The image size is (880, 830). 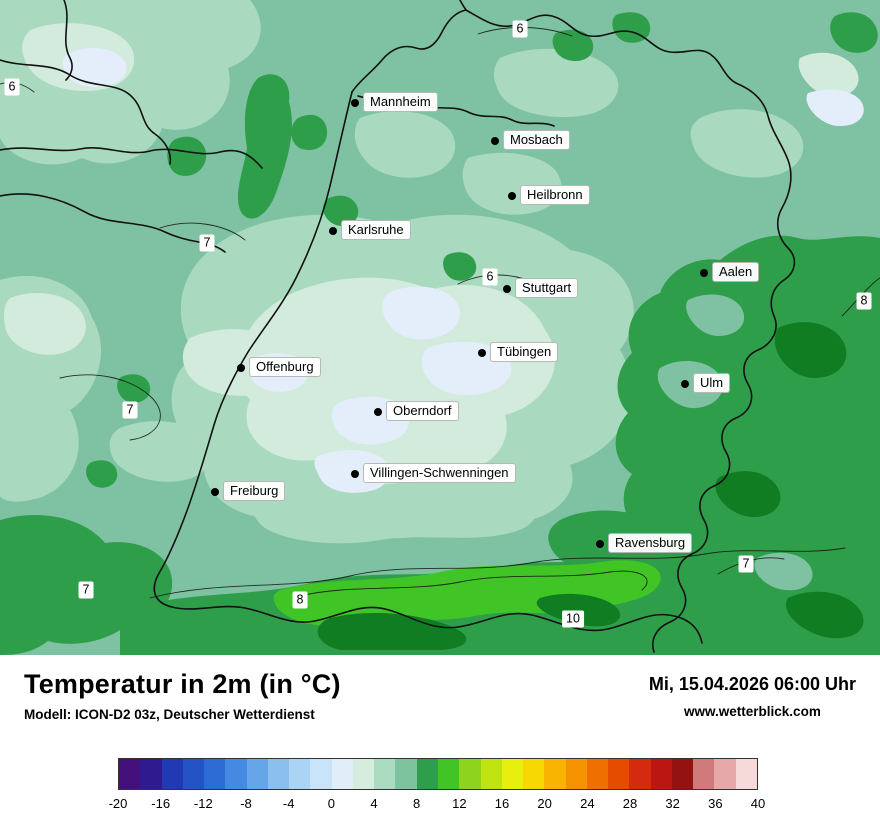 I want to click on colorbar-tick-label: 40, so click(x=758, y=803).